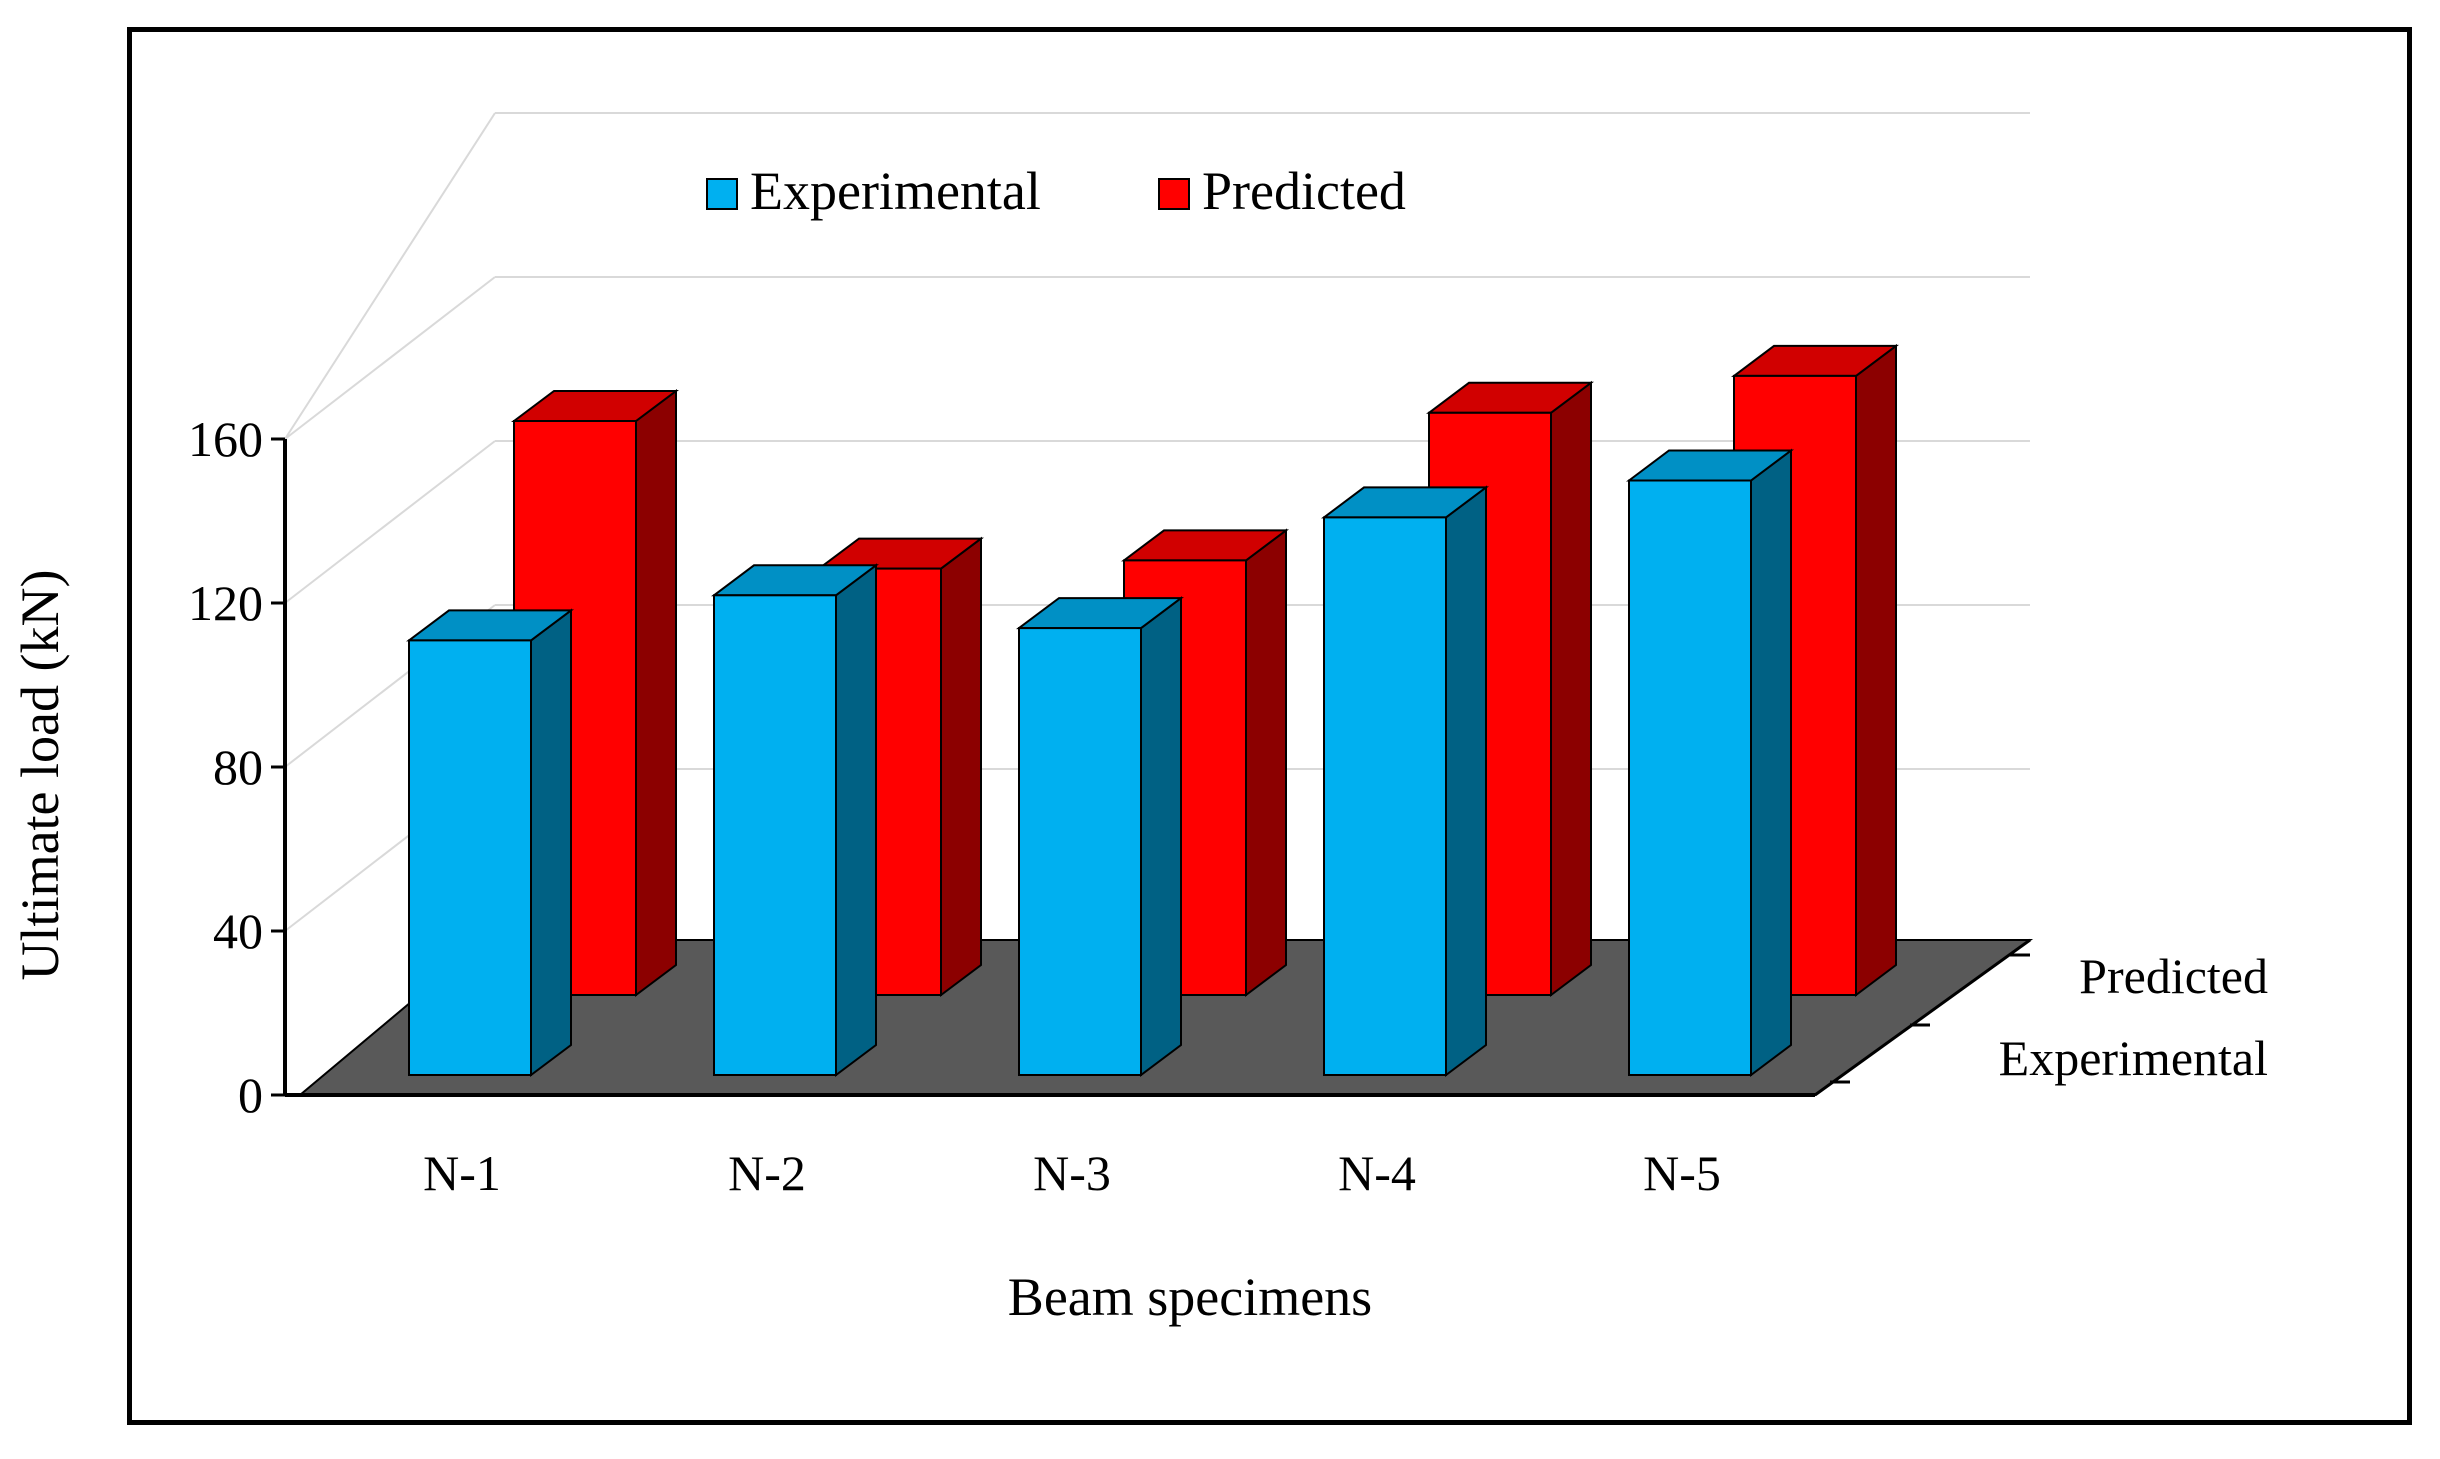 This screenshot has height=1459, width=2440. I want to click on x-axis-title: Beam specimens, so click(1190, 1297).